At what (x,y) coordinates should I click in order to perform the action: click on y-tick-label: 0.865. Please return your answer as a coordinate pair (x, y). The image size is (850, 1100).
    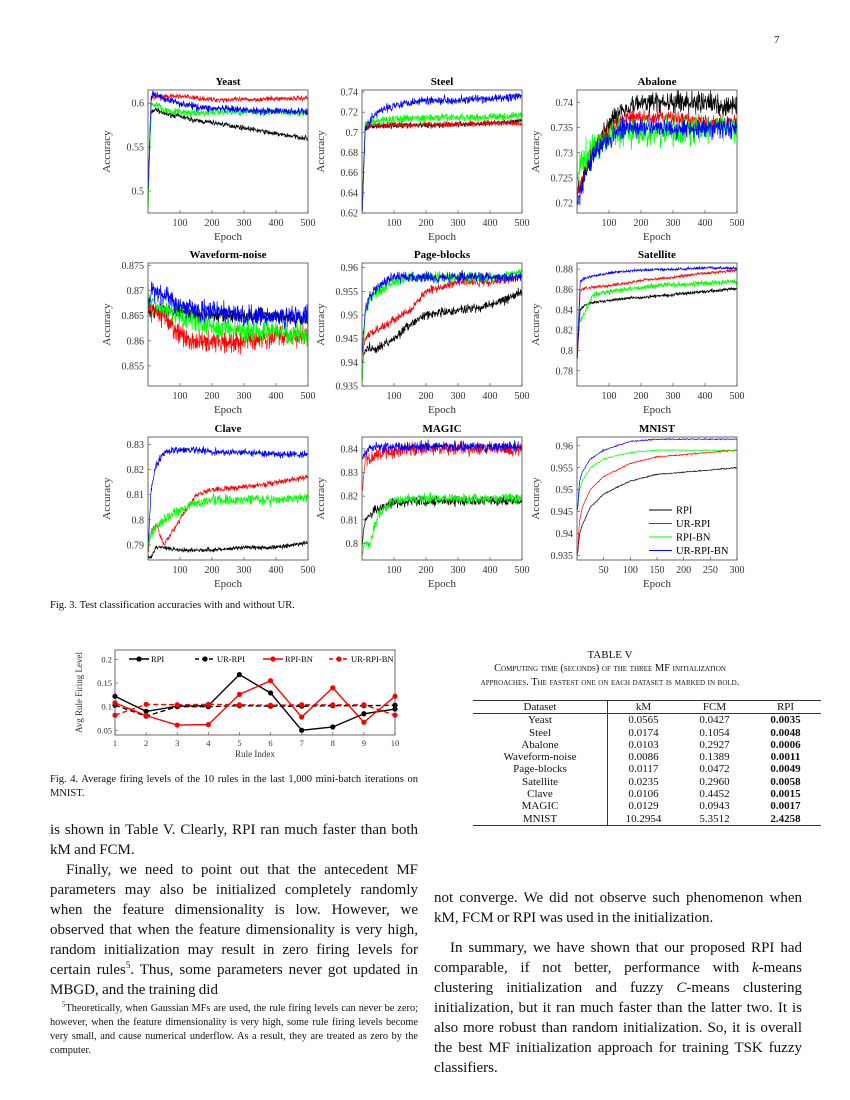
    Looking at the image, I should click on (133, 316).